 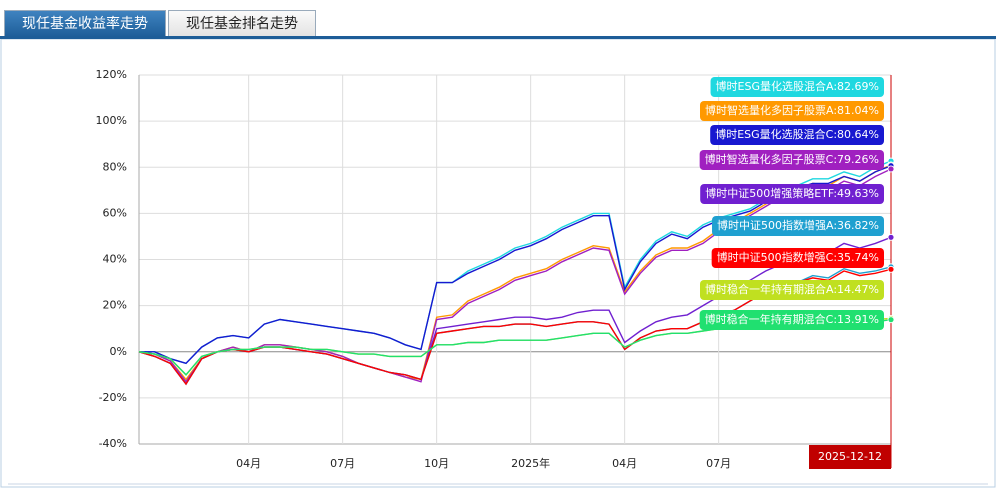 I want to click on end-value-label: :35.74%, so click(x=856, y=257).